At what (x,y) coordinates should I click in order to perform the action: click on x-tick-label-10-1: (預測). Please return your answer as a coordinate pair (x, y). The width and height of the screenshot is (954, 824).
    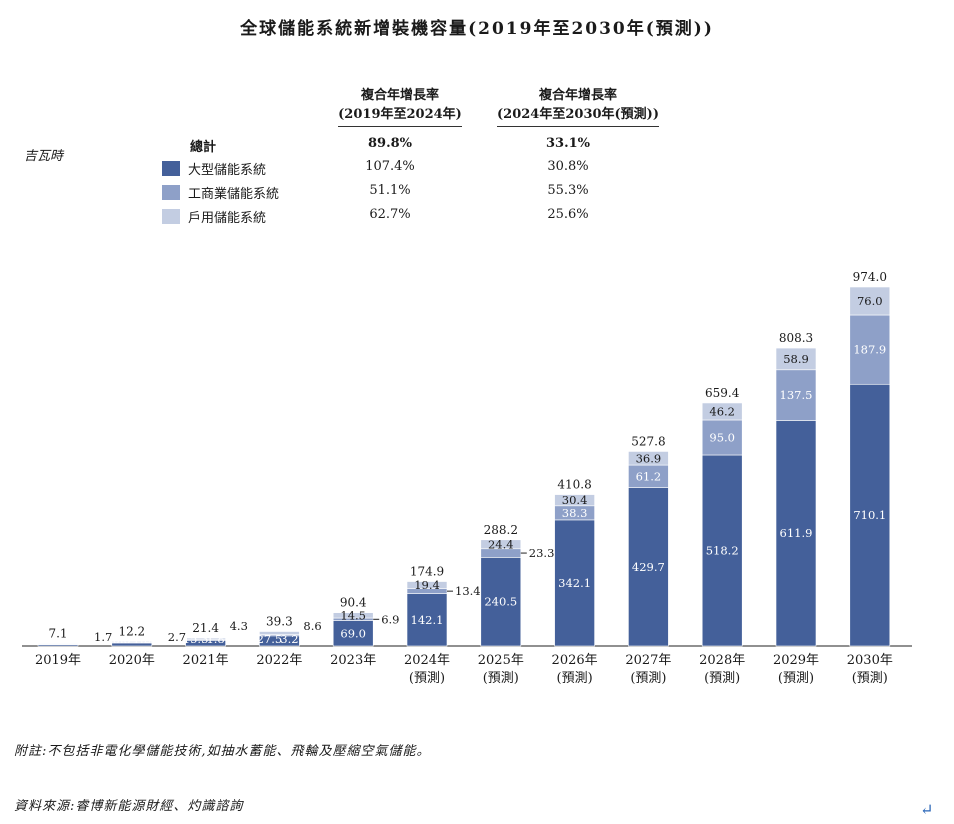
    Looking at the image, I should click on (796, 678).